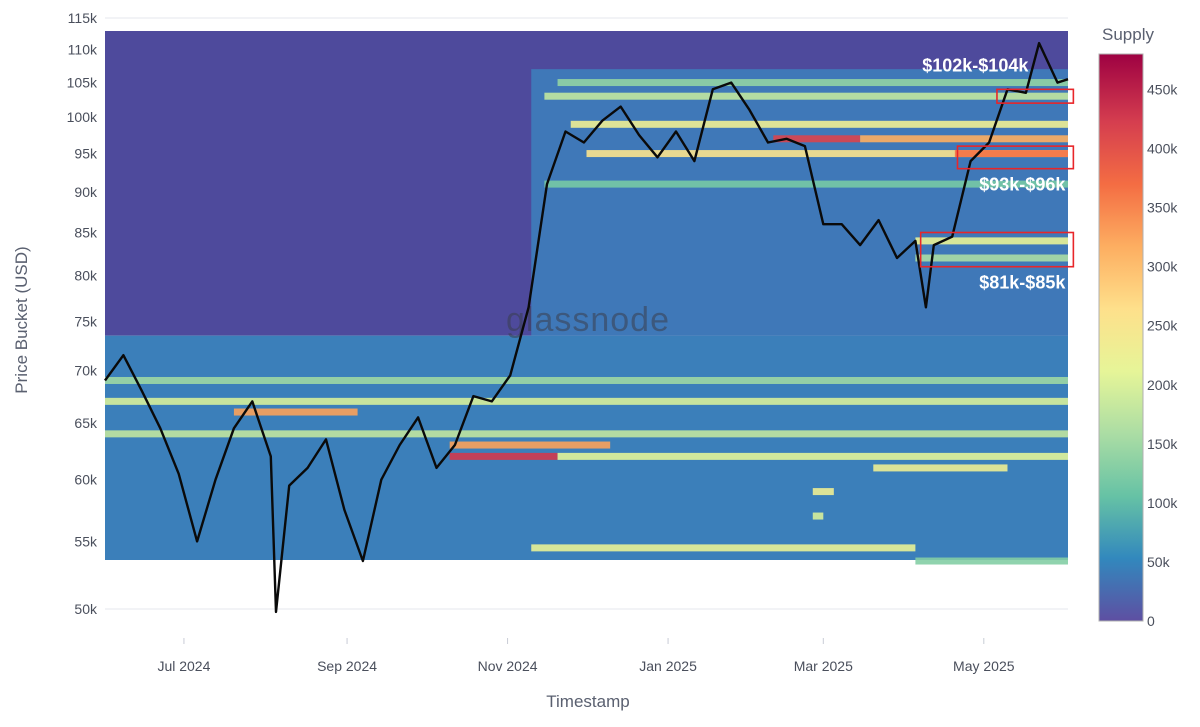 The width and height of the screenshot is (1200, 727). What do you see at coordinates (86, 423) in the screenshot?
I see `y-tick-label: 65k` at bounding box center [86, 423].